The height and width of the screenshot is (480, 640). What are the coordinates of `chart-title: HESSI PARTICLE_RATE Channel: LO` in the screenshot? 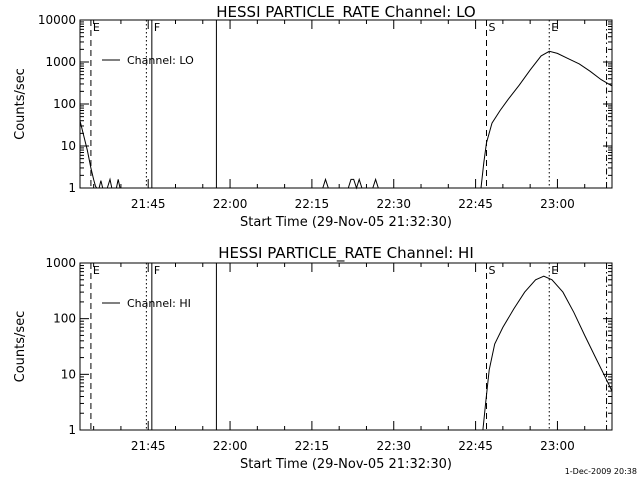 It's located at (345, 12).